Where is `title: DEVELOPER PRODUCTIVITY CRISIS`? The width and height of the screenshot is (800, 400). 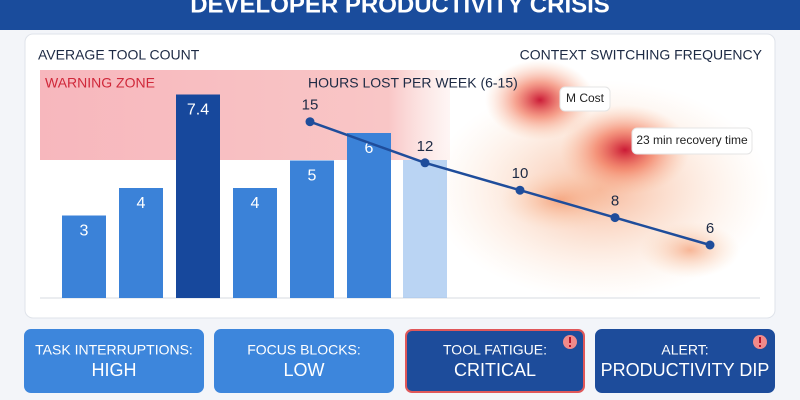 title: DEVELOPER PRODUCTIVITY CRISIS is located at coordinates (400, 9).